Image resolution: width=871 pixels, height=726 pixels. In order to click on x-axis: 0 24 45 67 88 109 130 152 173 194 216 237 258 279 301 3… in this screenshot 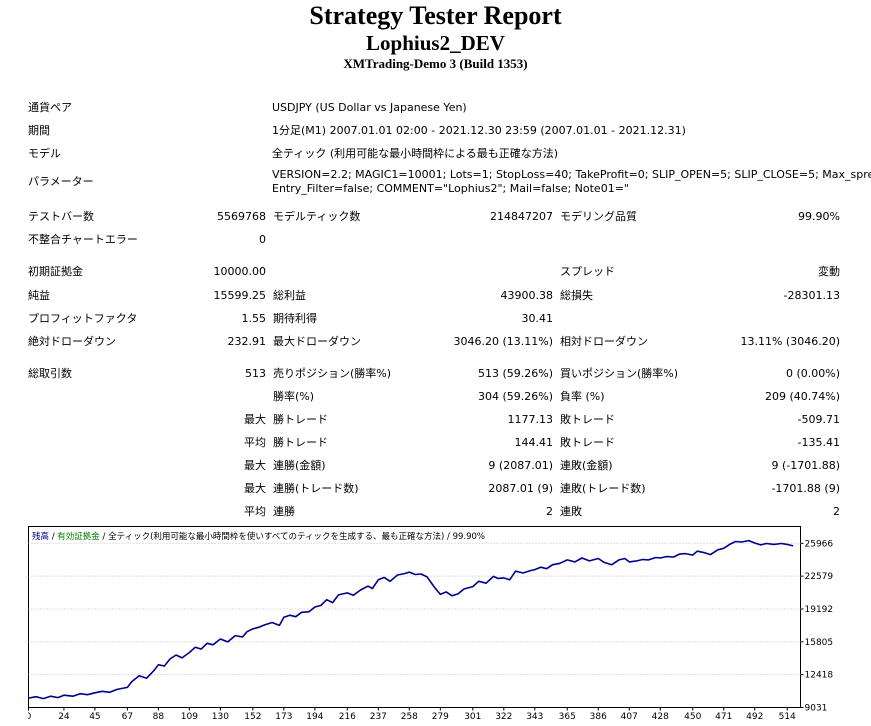, I will do `click(412, 714)`.